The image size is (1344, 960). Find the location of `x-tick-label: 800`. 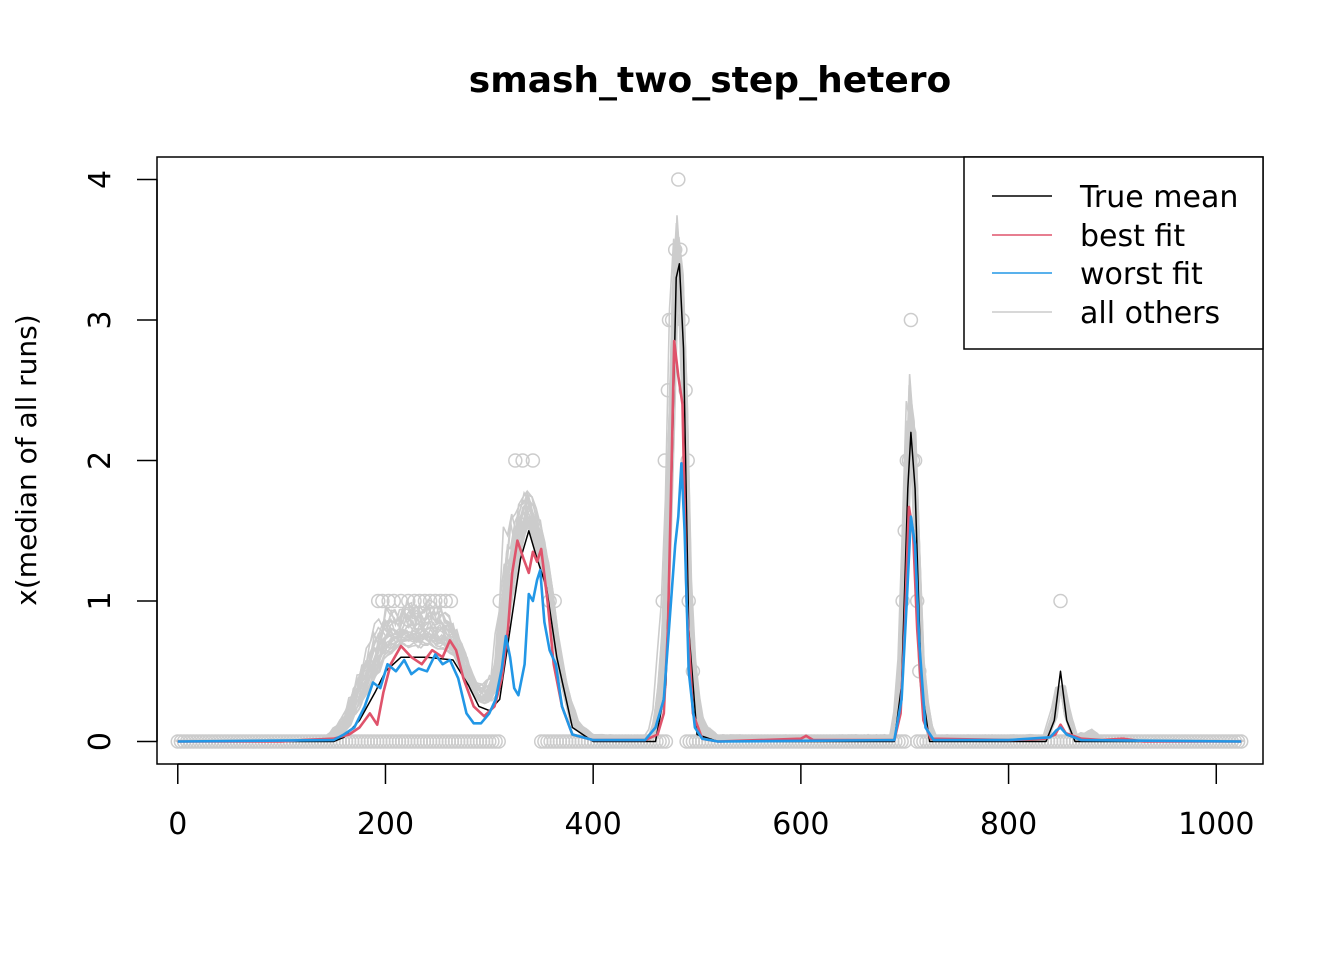

x-tick-label: 800 is located at coordinates (1008, 824).